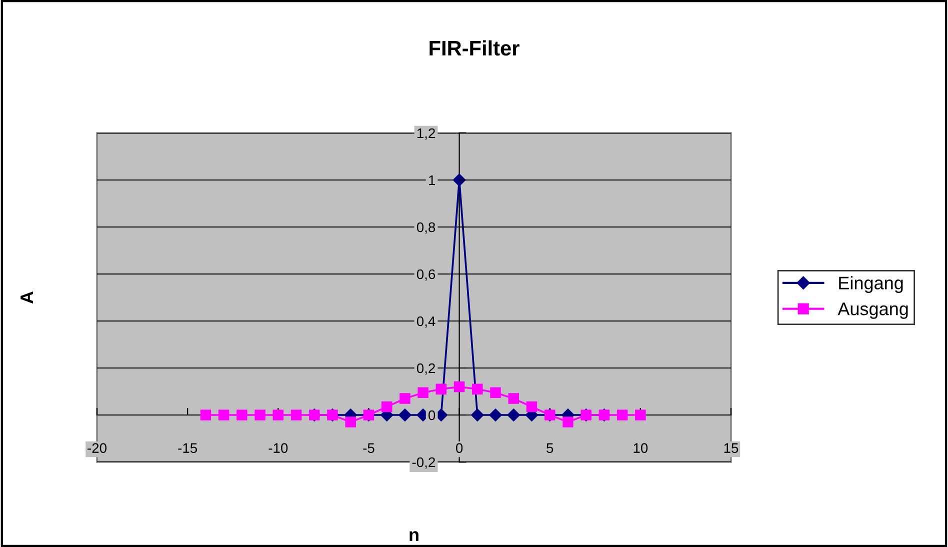 The width and height of the screenshot is (948, 547). What do you see at coordinates (731, 448) in the screenshot?
I see `x-tick-label: 15` at bounding box center [731, 448].